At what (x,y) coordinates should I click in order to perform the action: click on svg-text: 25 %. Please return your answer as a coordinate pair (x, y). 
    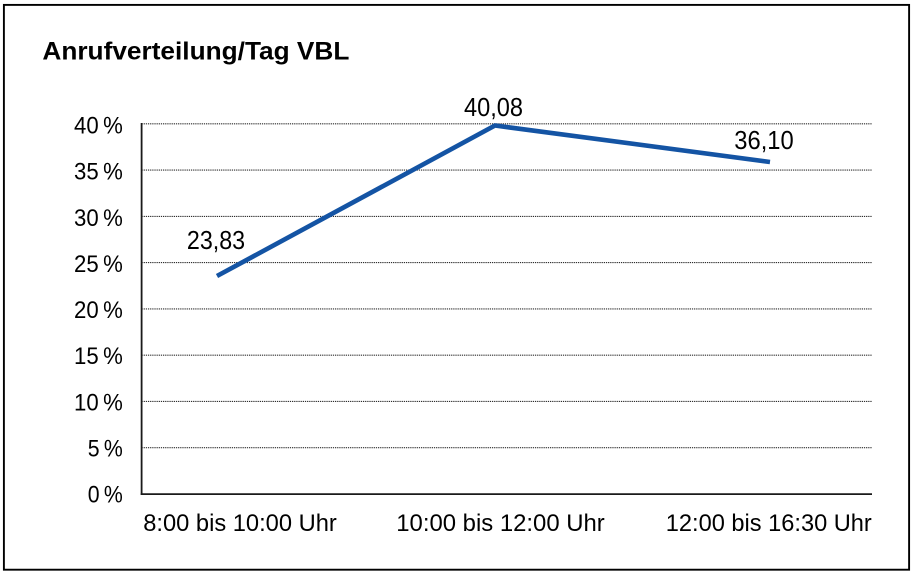
    Looking at the image, I should click on (98, 264).